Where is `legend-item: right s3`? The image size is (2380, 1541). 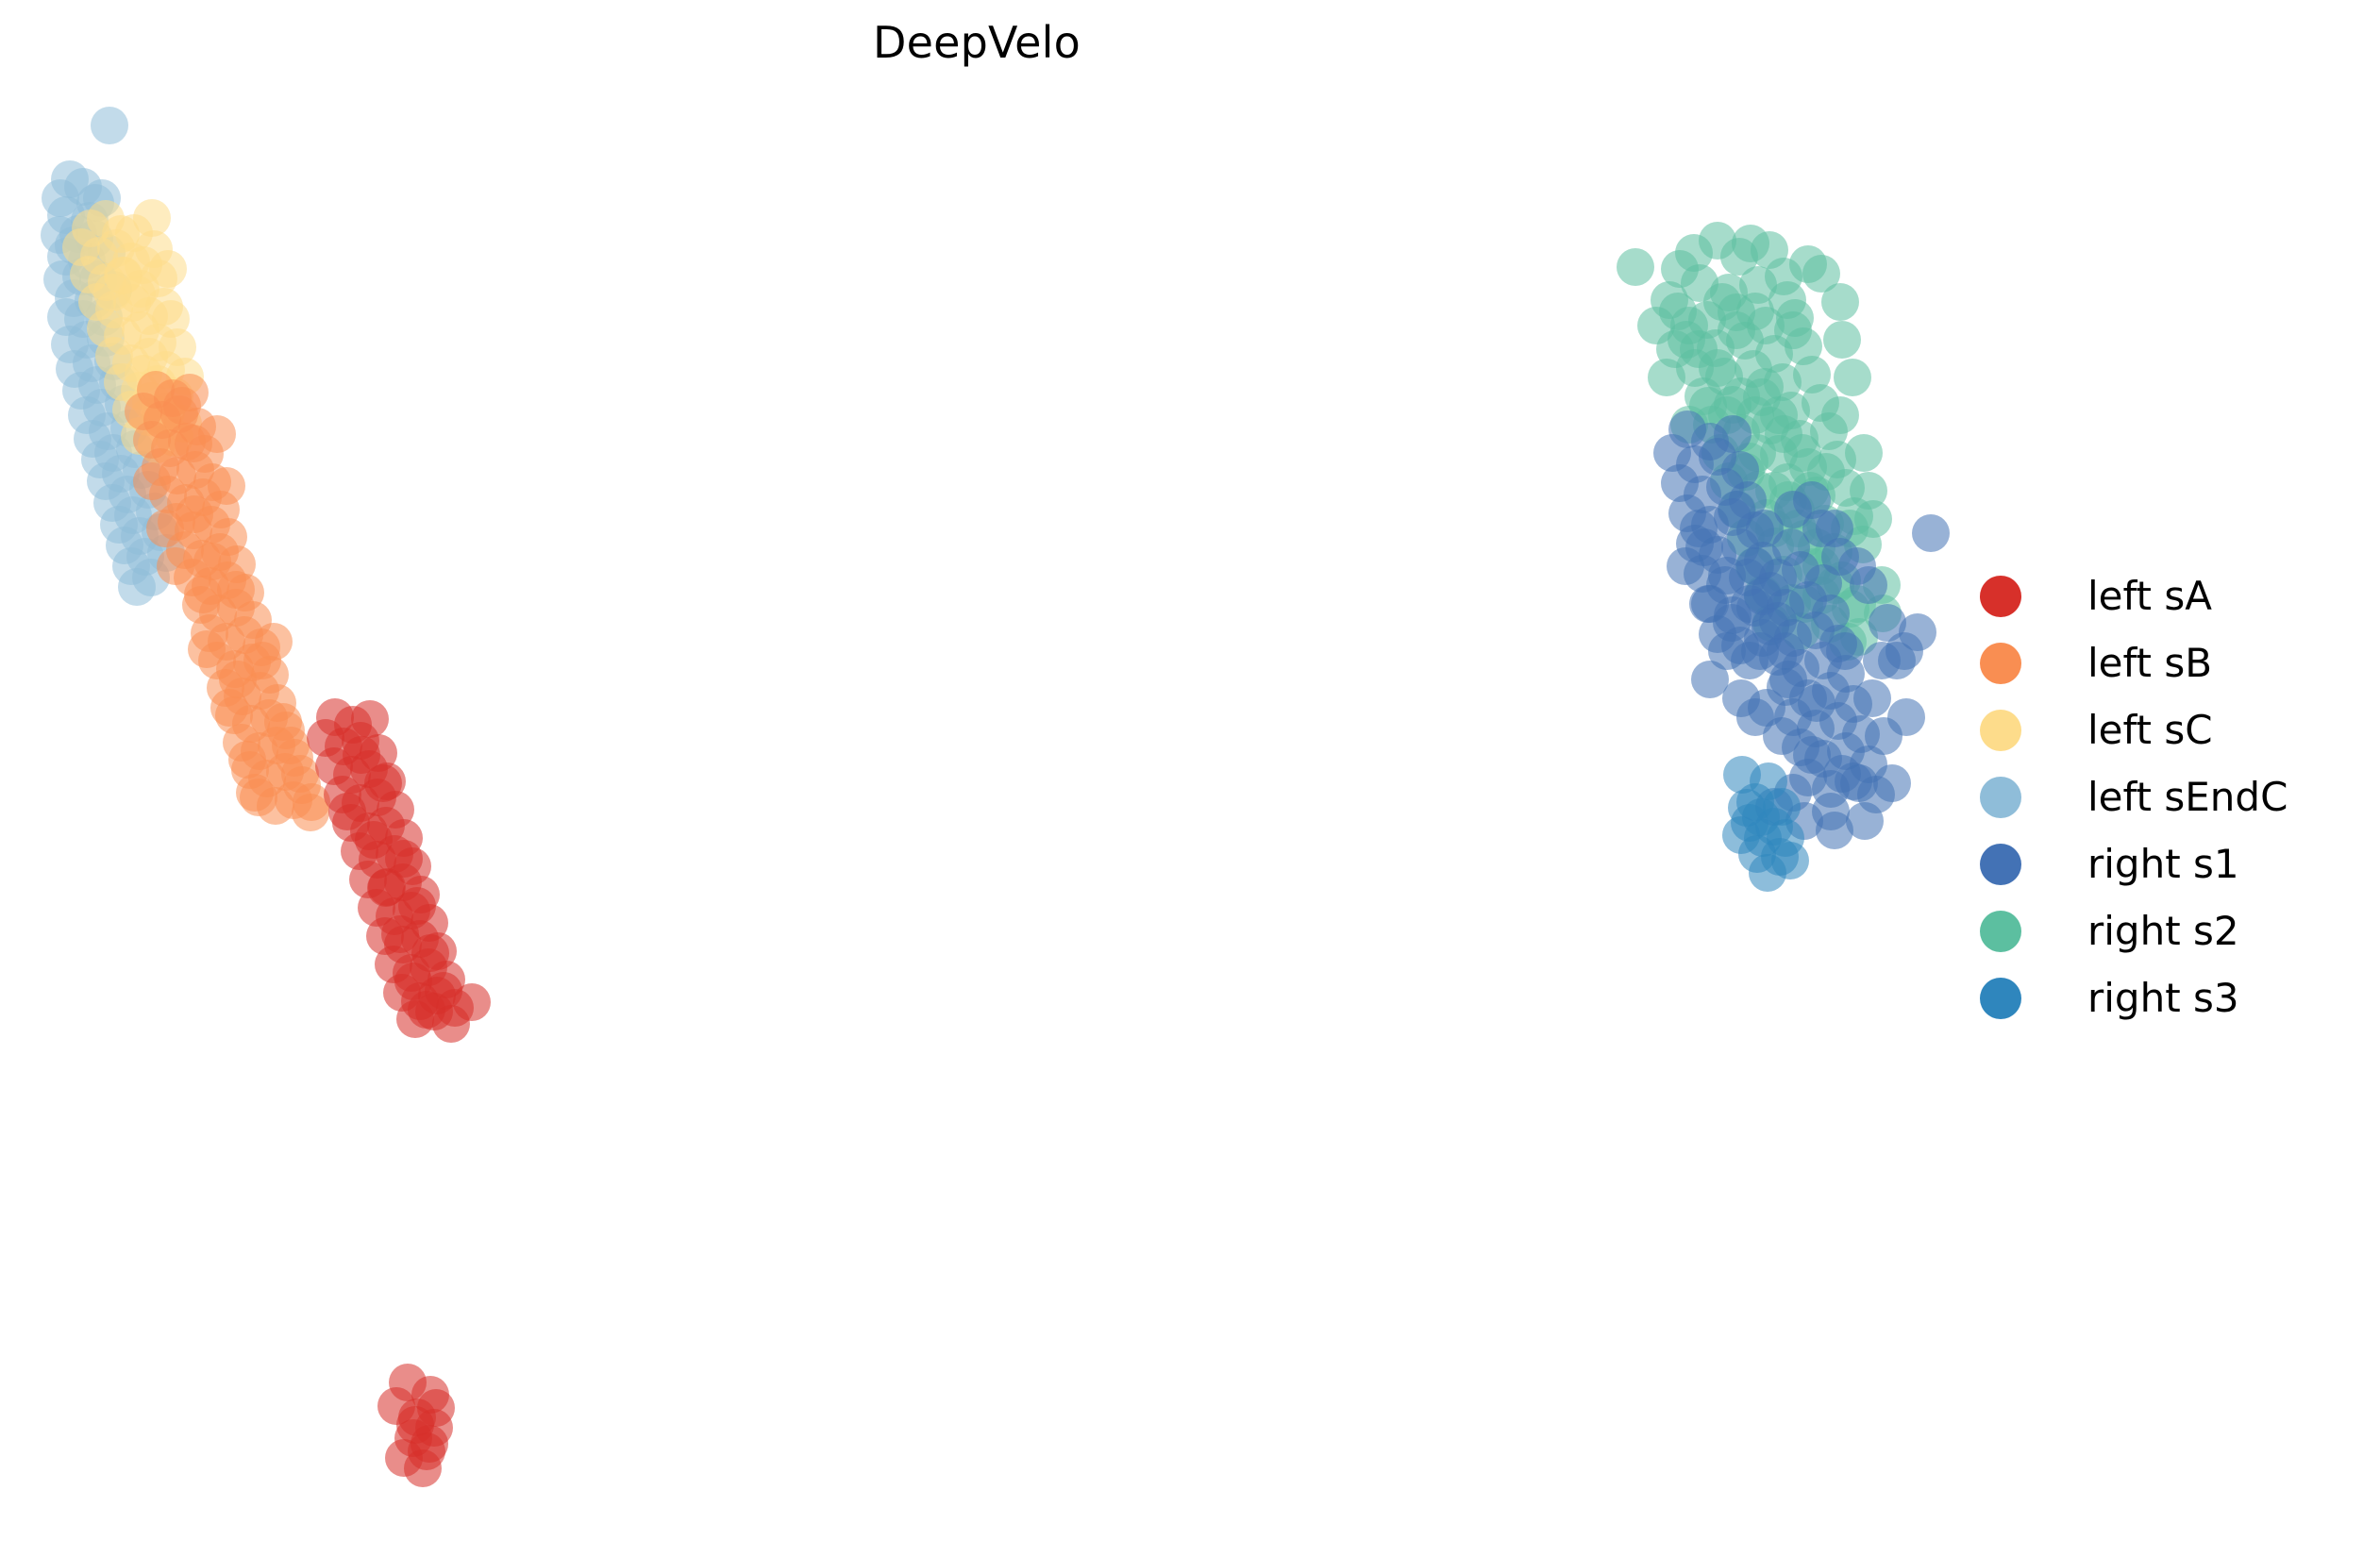 legend-item: right s3 is located at coordinates (2178, 997).